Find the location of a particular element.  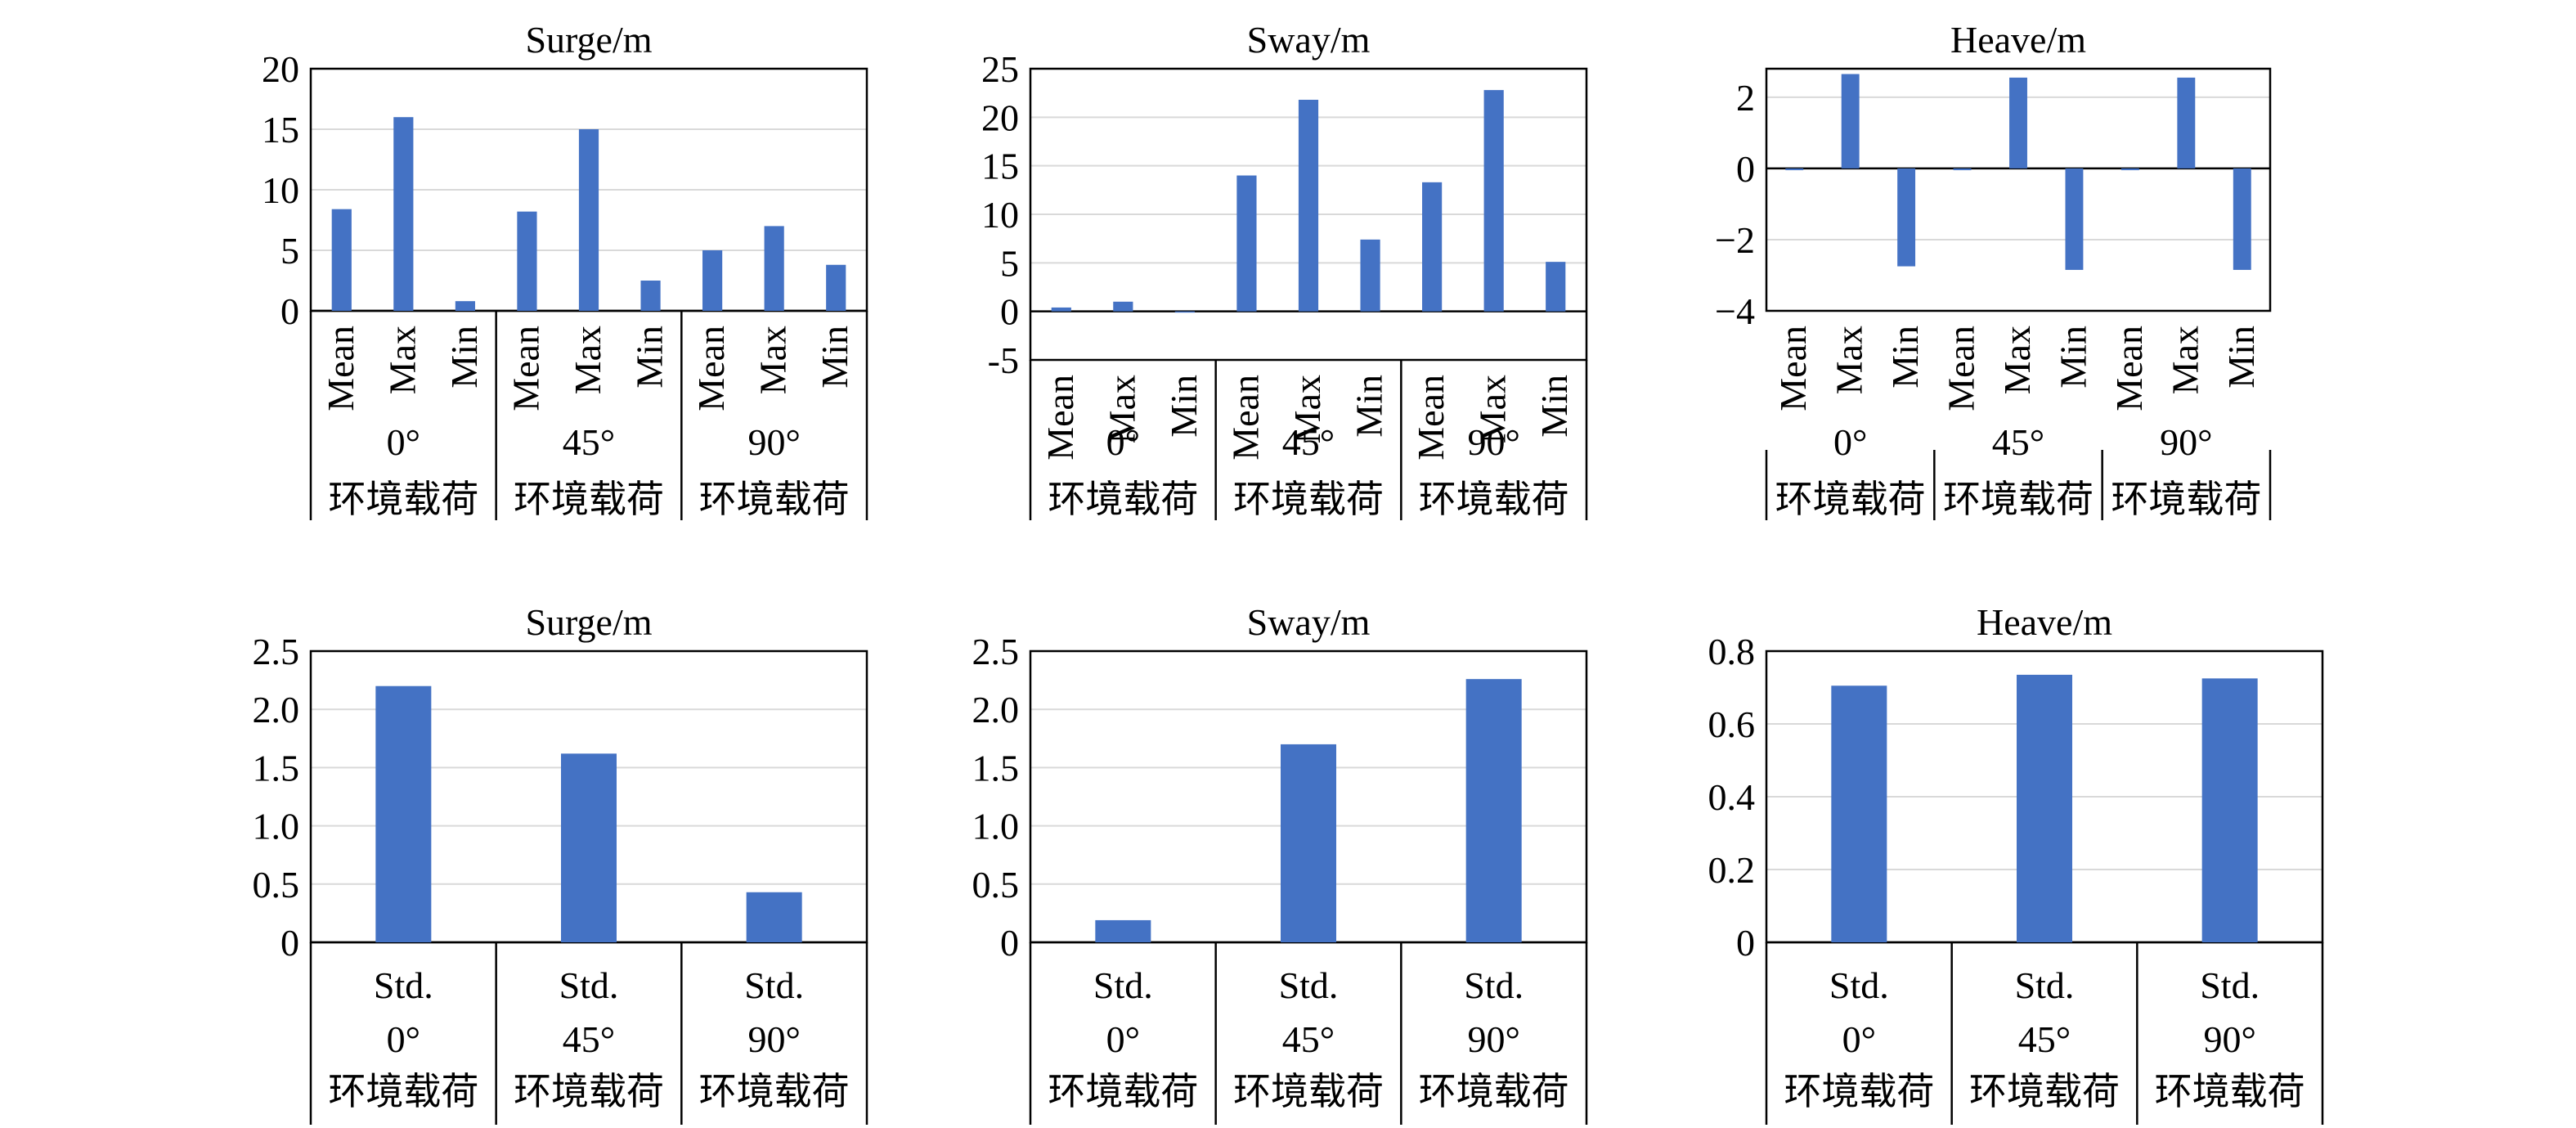

y-tick-label: -5 is located at coordinates (1003, 360).